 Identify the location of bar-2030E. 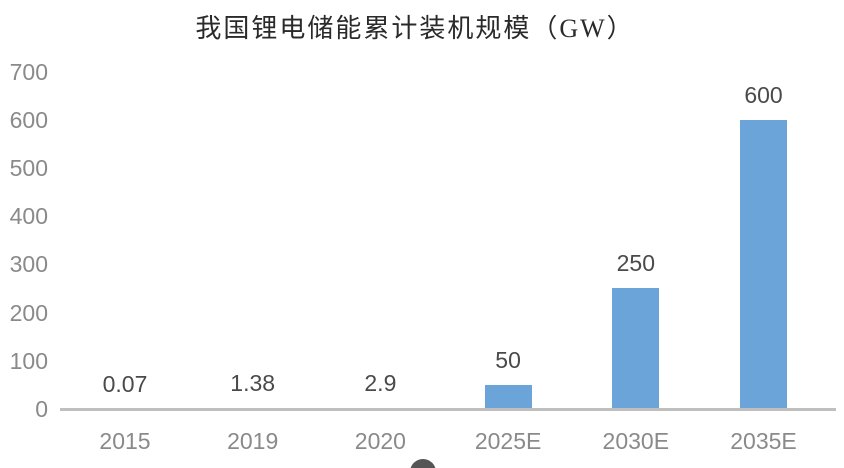
(636, 348).